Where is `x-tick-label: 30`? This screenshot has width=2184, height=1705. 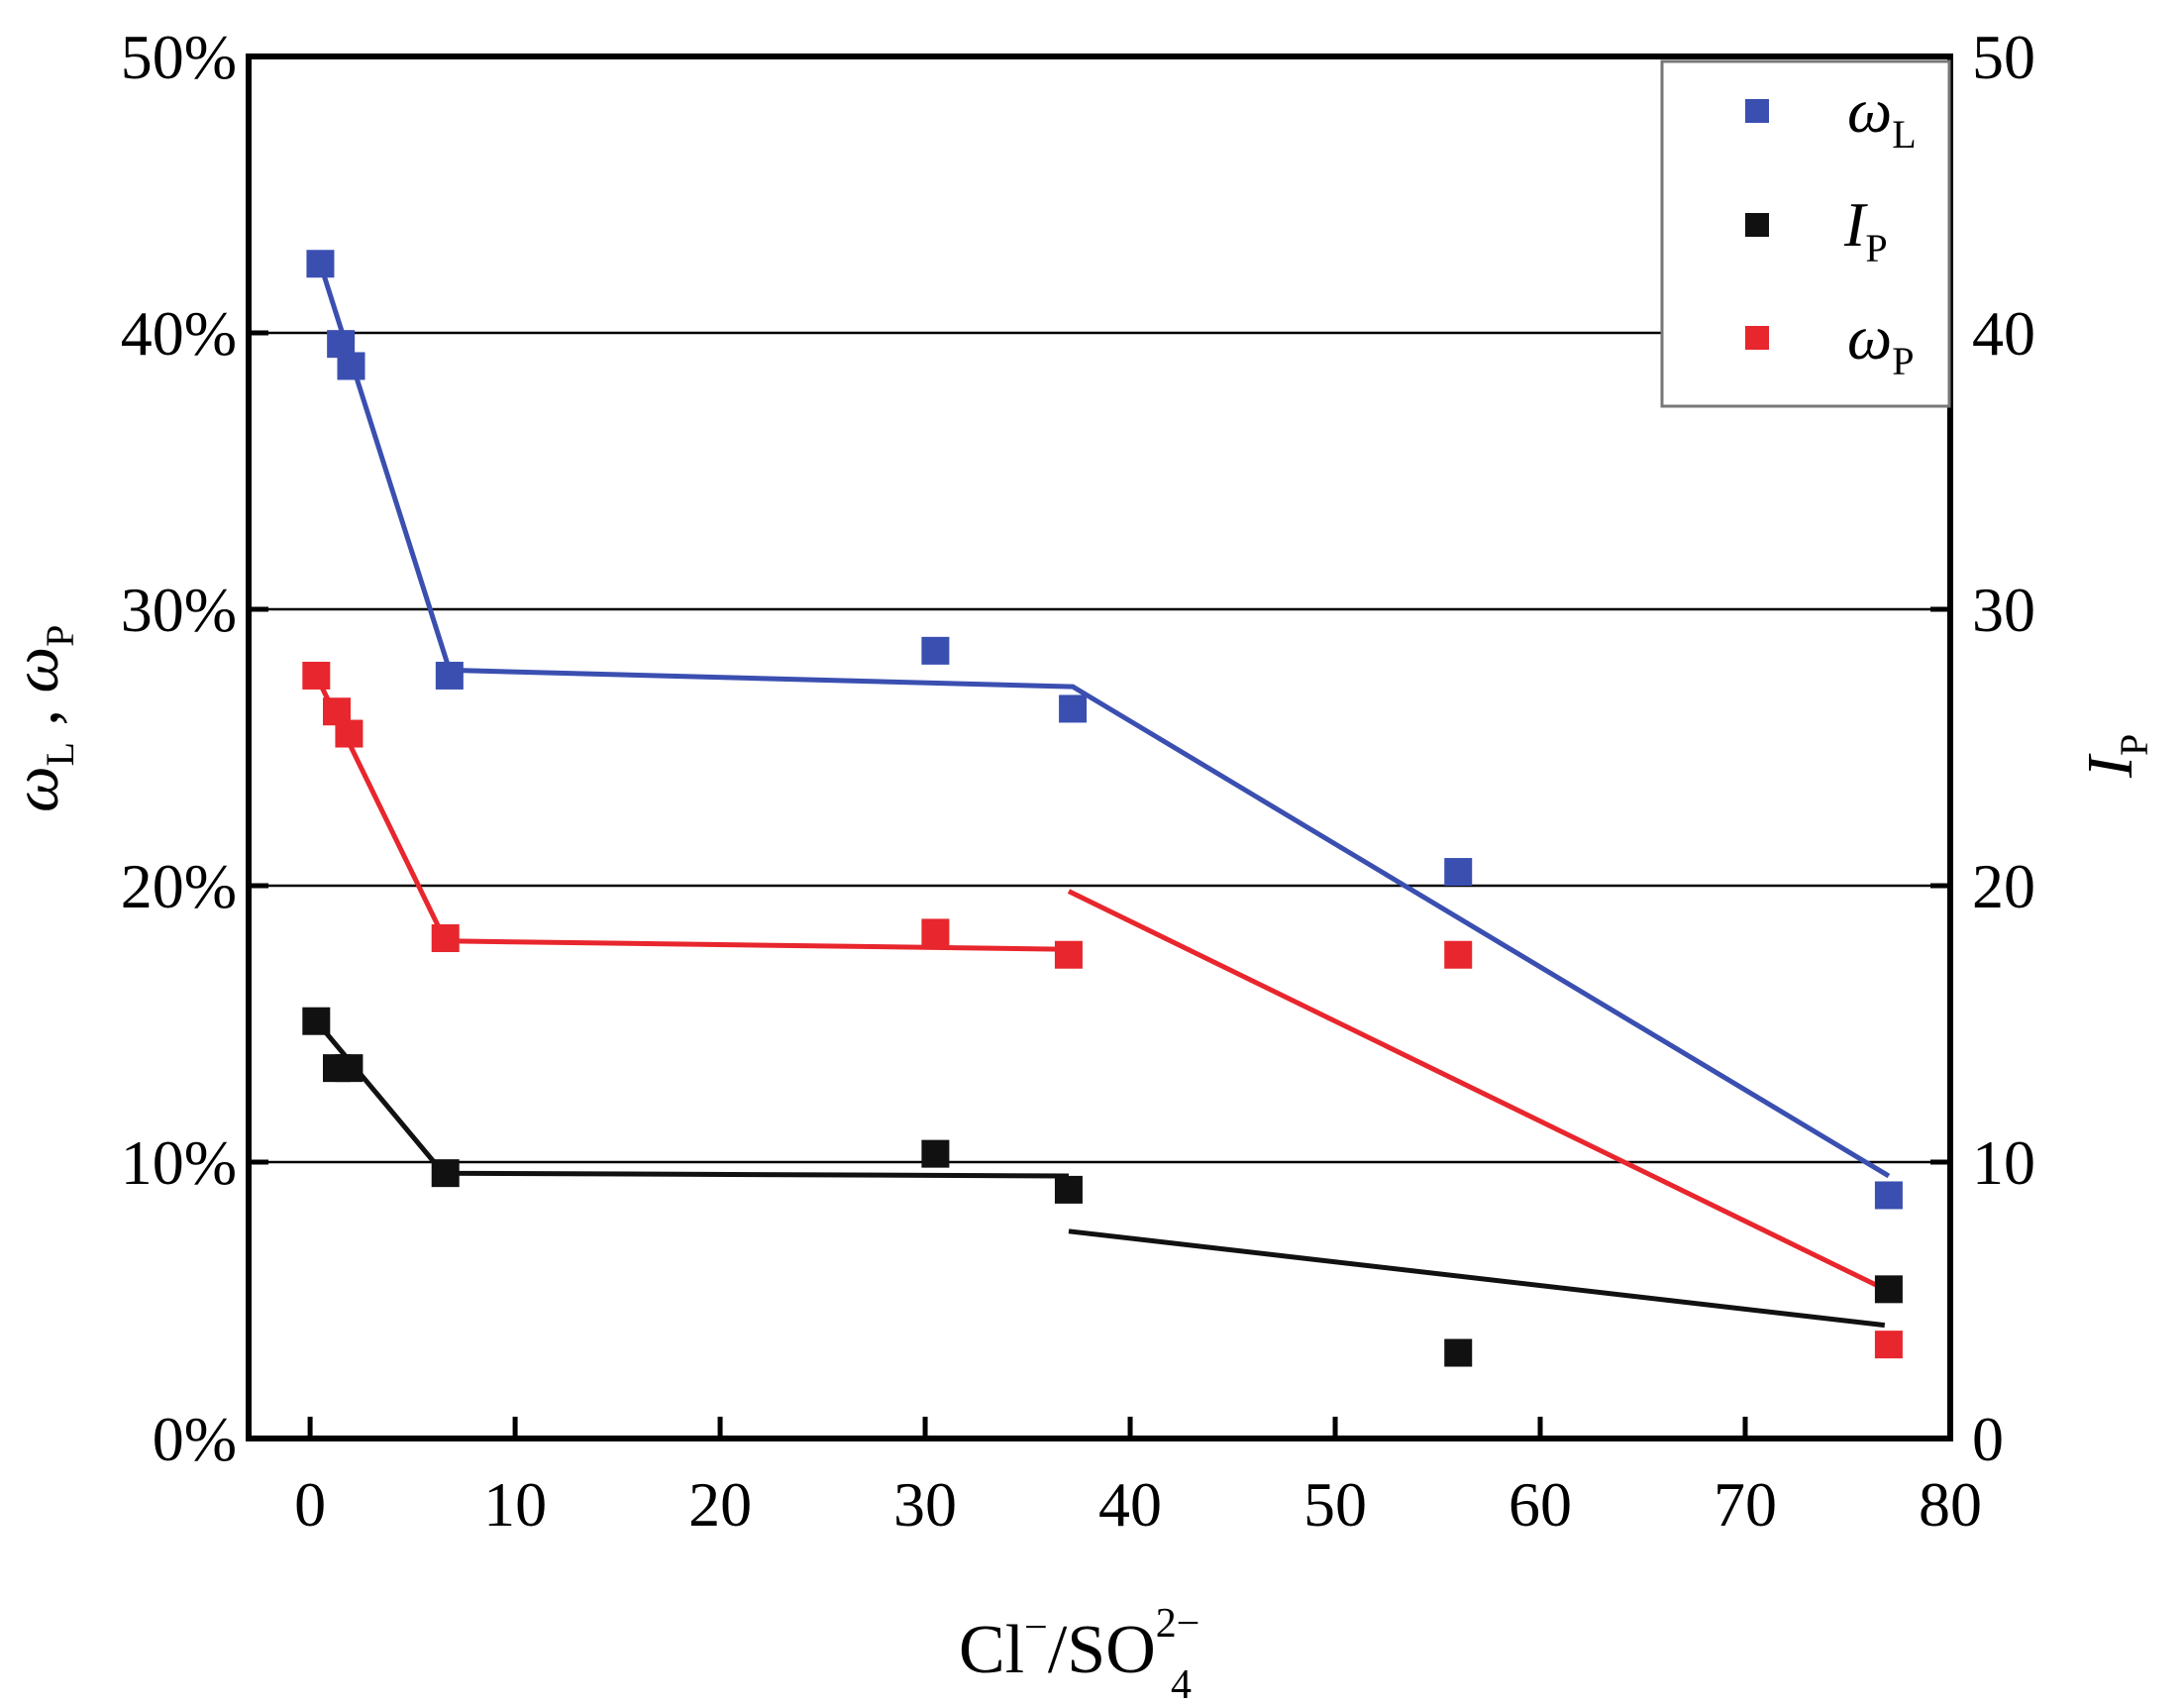 x-tick-label: 30 is located at coordinates (925, 1504).